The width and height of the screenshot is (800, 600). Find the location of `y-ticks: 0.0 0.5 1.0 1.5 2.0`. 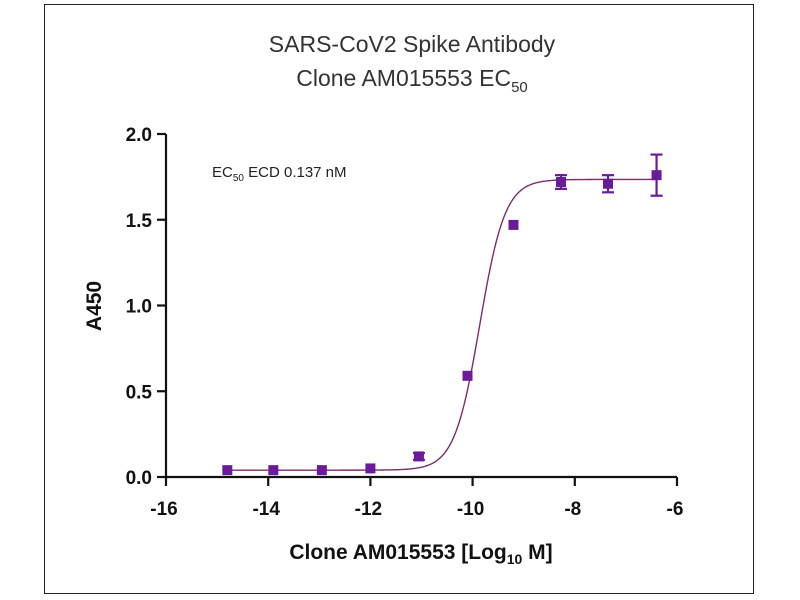

y-ticks: 0.0 0.5 1.0 1.5 2.0 is located at coordinates (146, 307).